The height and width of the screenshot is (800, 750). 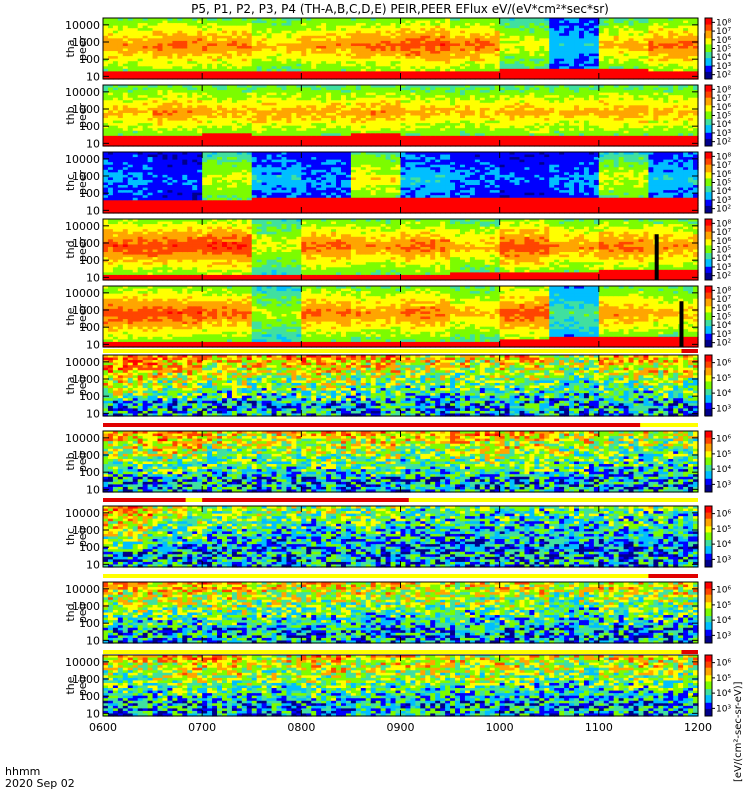 I want to click on panel-y-label-line: peer, so click(x=82, y=49).